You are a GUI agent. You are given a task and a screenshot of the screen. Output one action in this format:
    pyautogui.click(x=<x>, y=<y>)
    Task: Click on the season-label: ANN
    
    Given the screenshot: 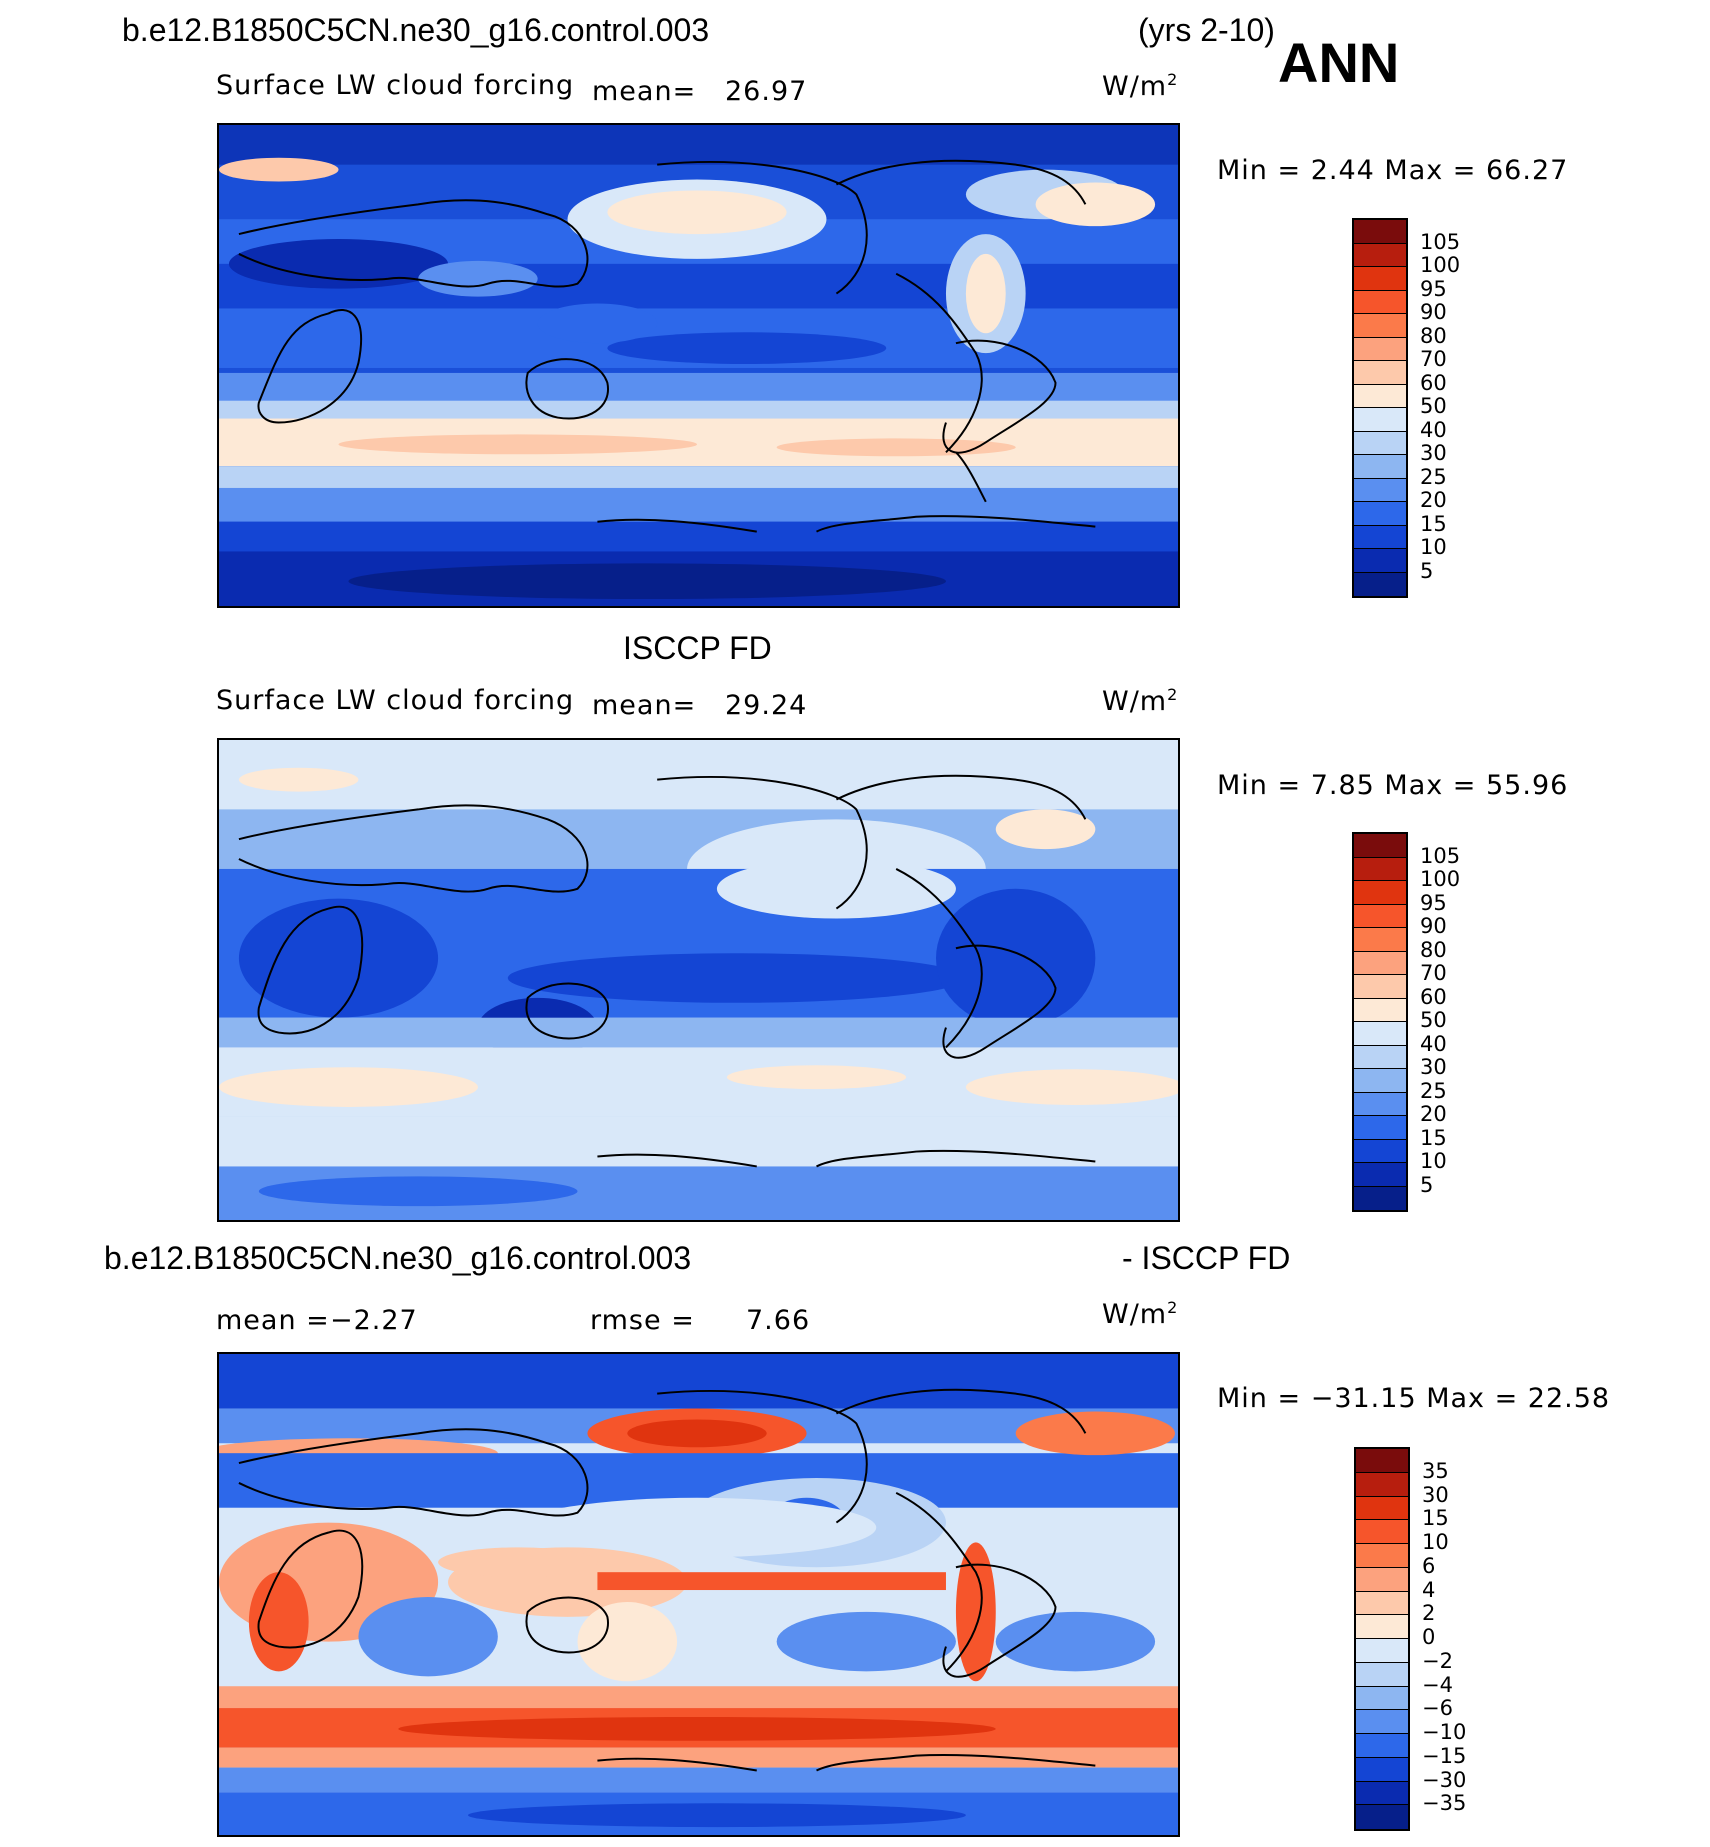 What is the action you would take?
    pyautogui.click(x=1339, y=62)
    